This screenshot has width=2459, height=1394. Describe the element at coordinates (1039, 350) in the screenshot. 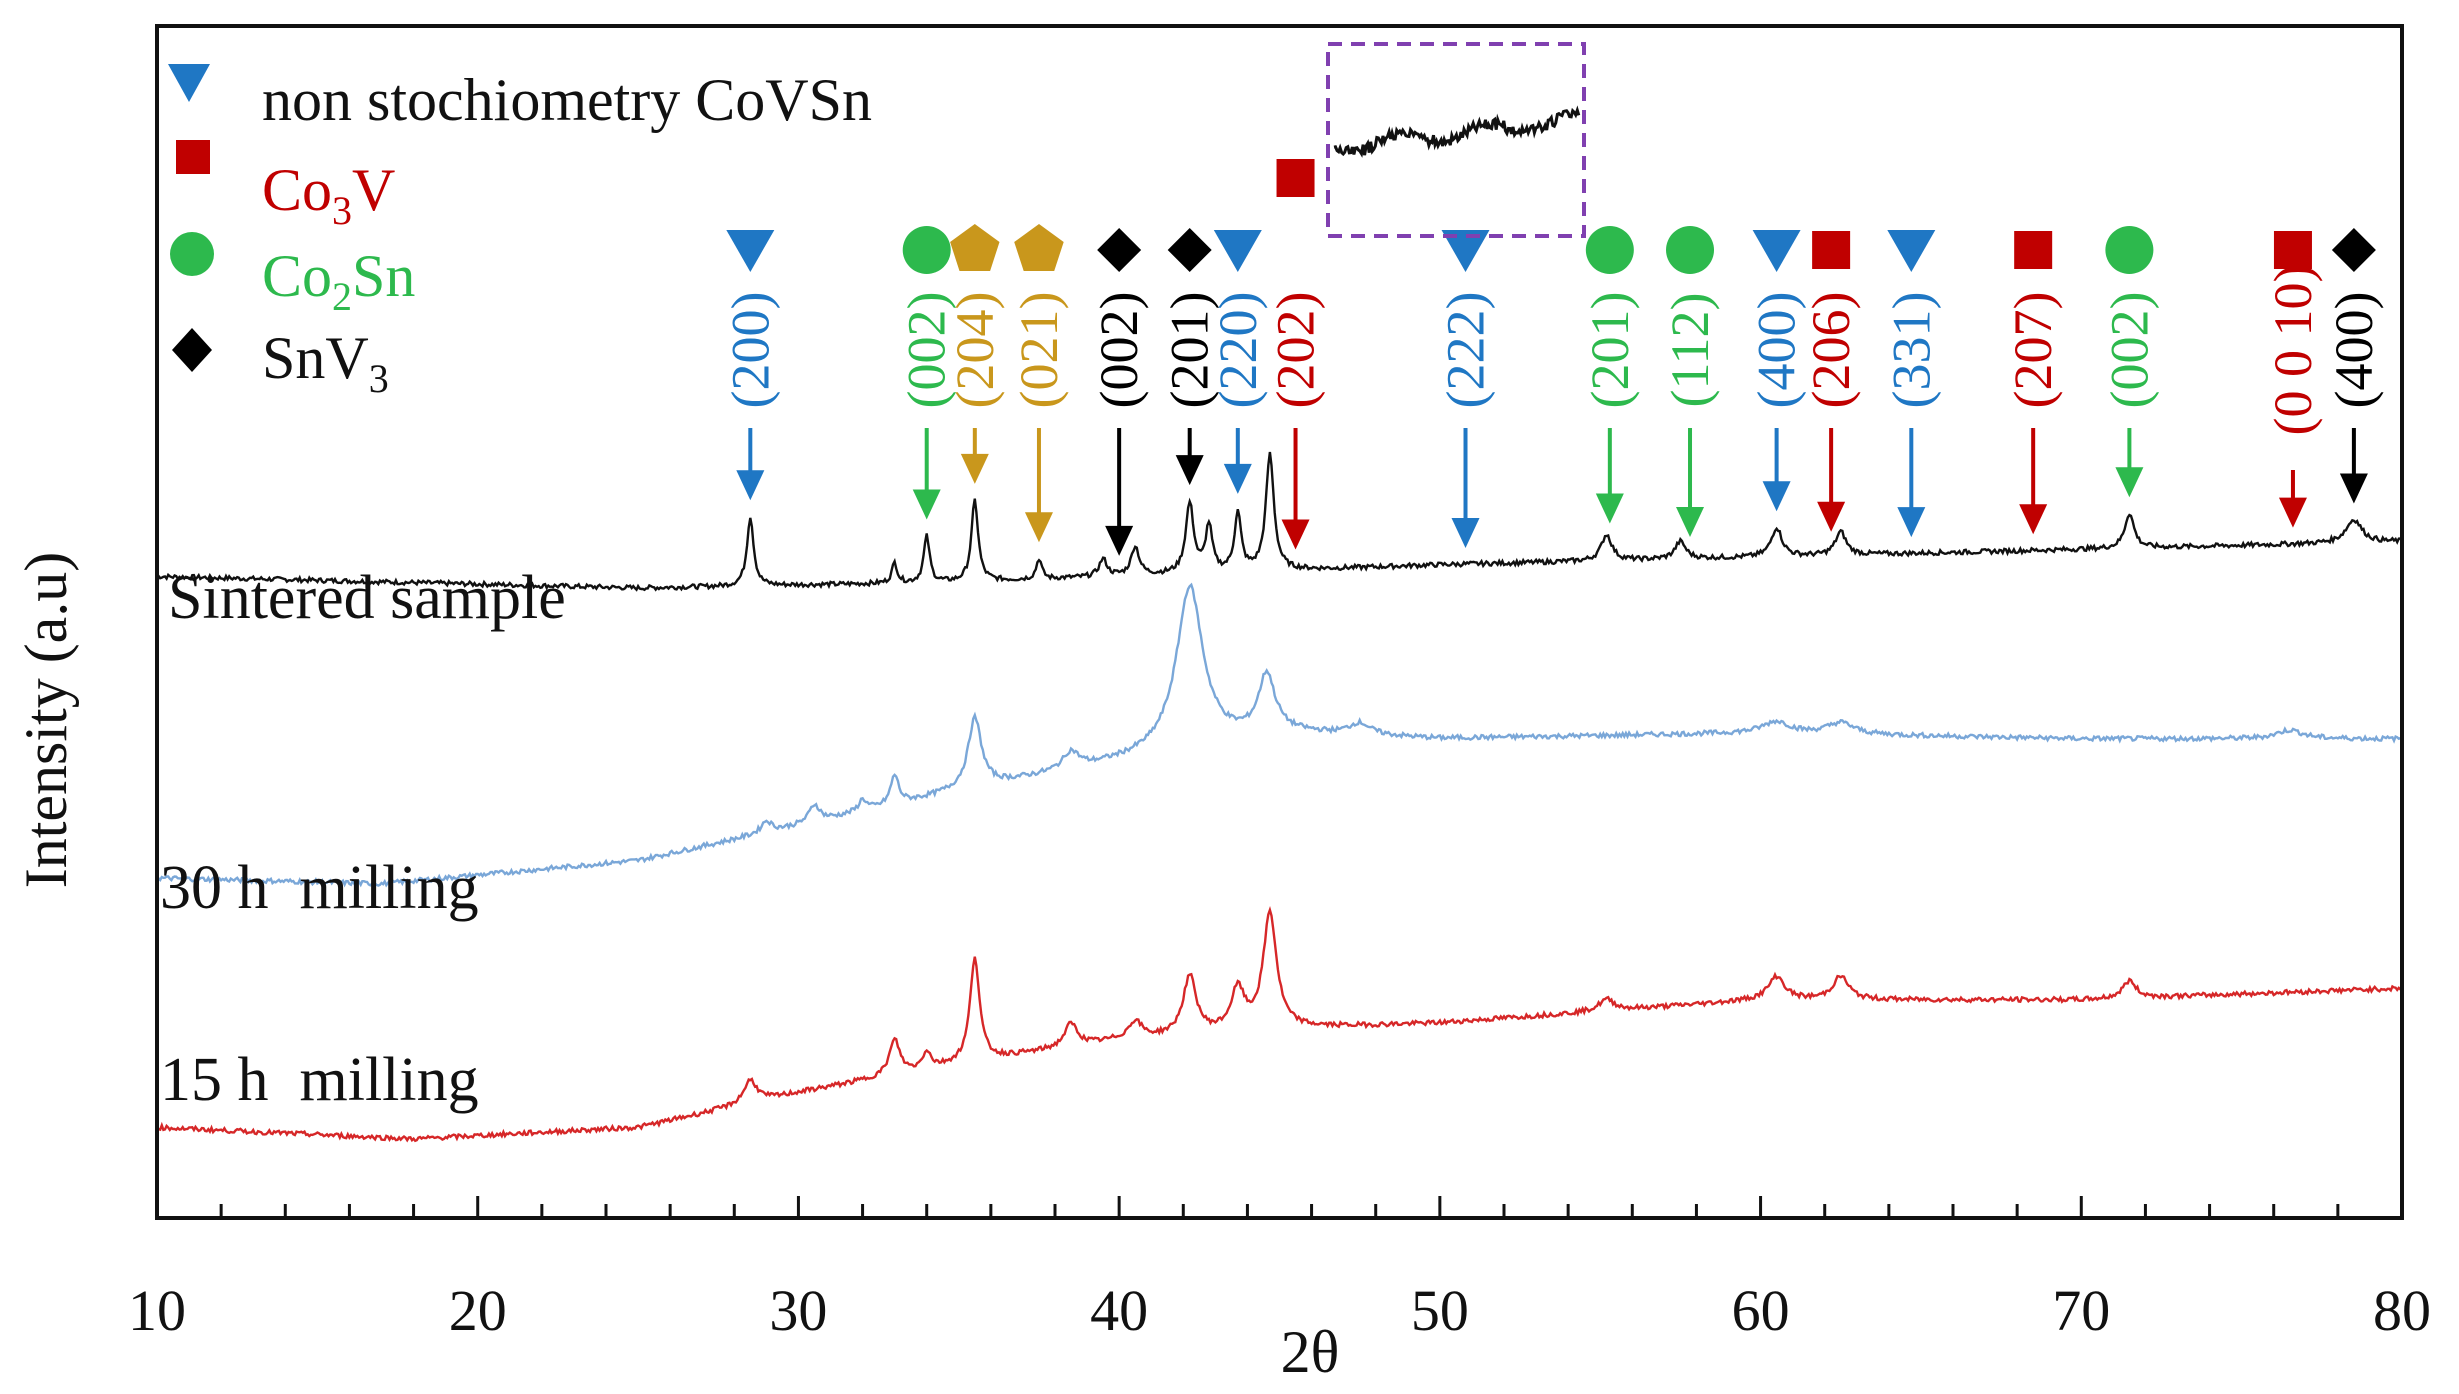

I see `peak-label: (021)` at that location.